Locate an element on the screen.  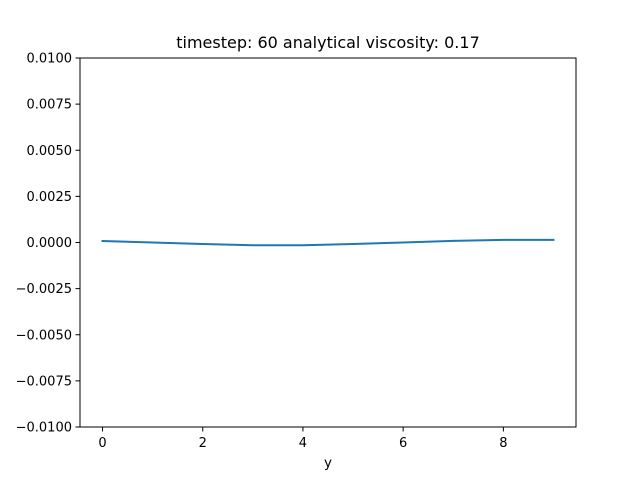
y-tick-label: 0.0075 is located at coordinates (50, 105).